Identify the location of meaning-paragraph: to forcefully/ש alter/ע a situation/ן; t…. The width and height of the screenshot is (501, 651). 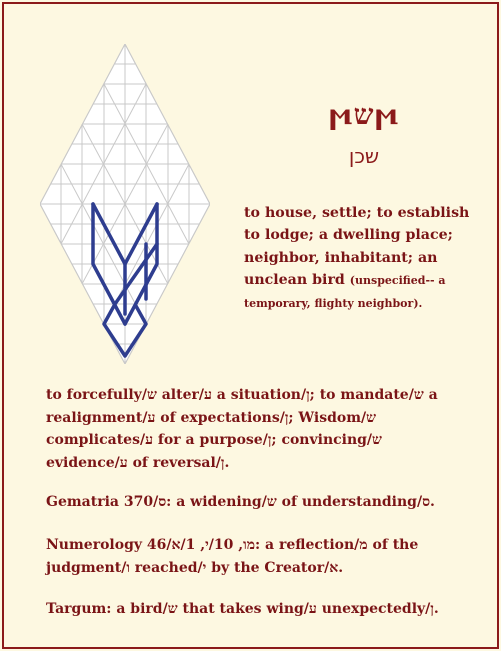
(242, 429).